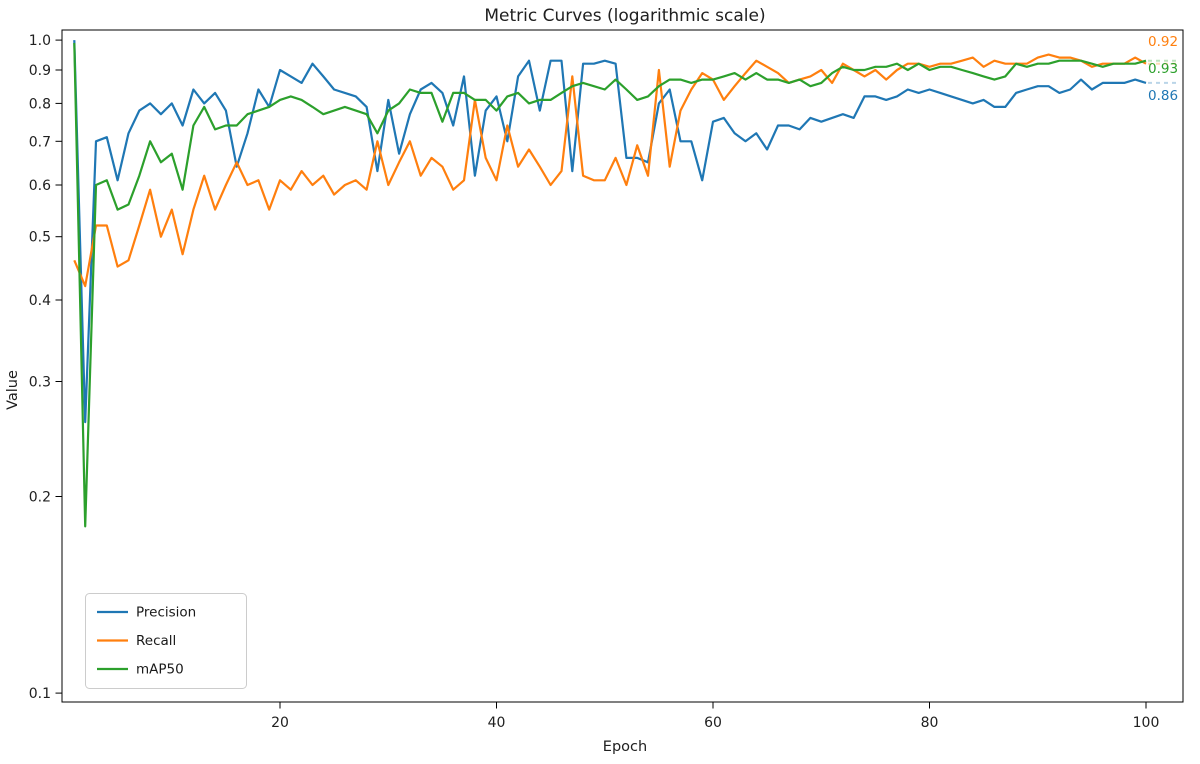 This screenshot has height=764, width=1200. I want to click on chart-title: Metric Curves (logarithmic scale), so click(624, 16).